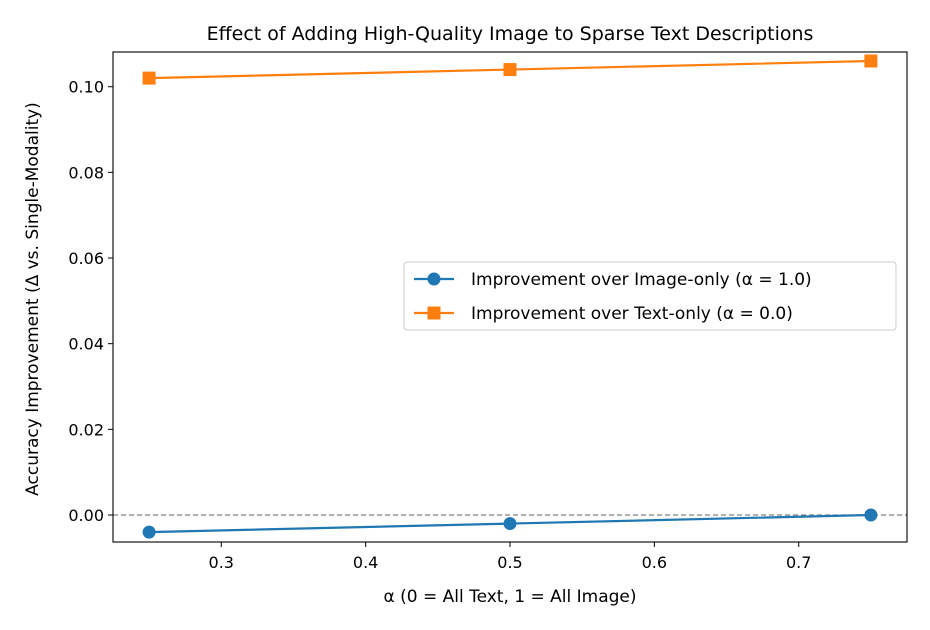  I want to click on x-tick-label: 0.3, so click(221, 562).